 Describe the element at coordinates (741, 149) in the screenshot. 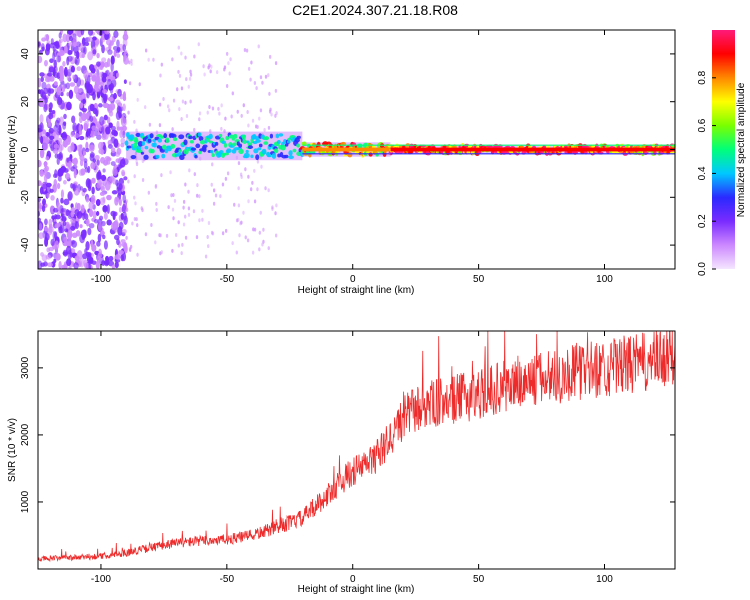

I see `colorbar-label: Normalized spectral amplitude` at that location.